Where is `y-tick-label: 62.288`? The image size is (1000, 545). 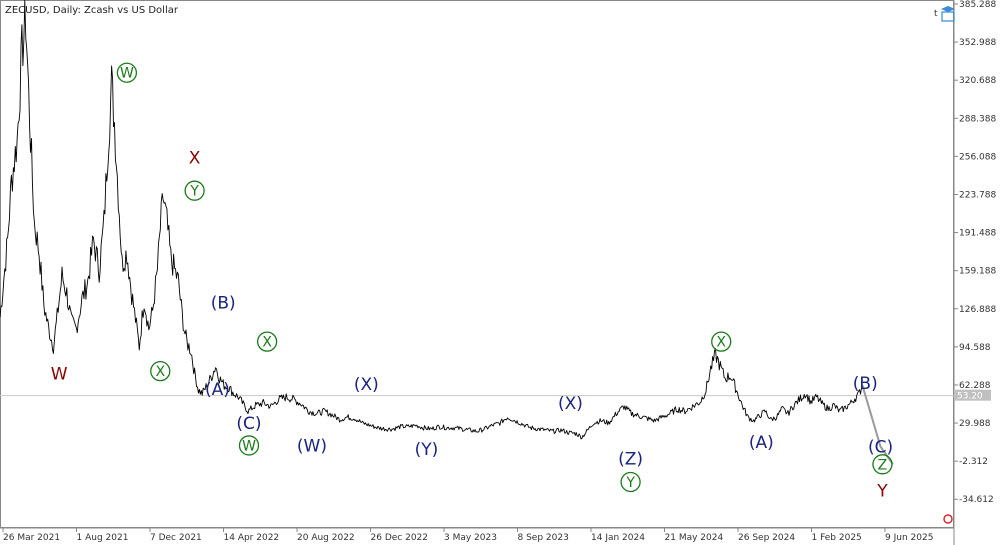 y-tick-label: 62.288 is located at coordinates (975, 386).